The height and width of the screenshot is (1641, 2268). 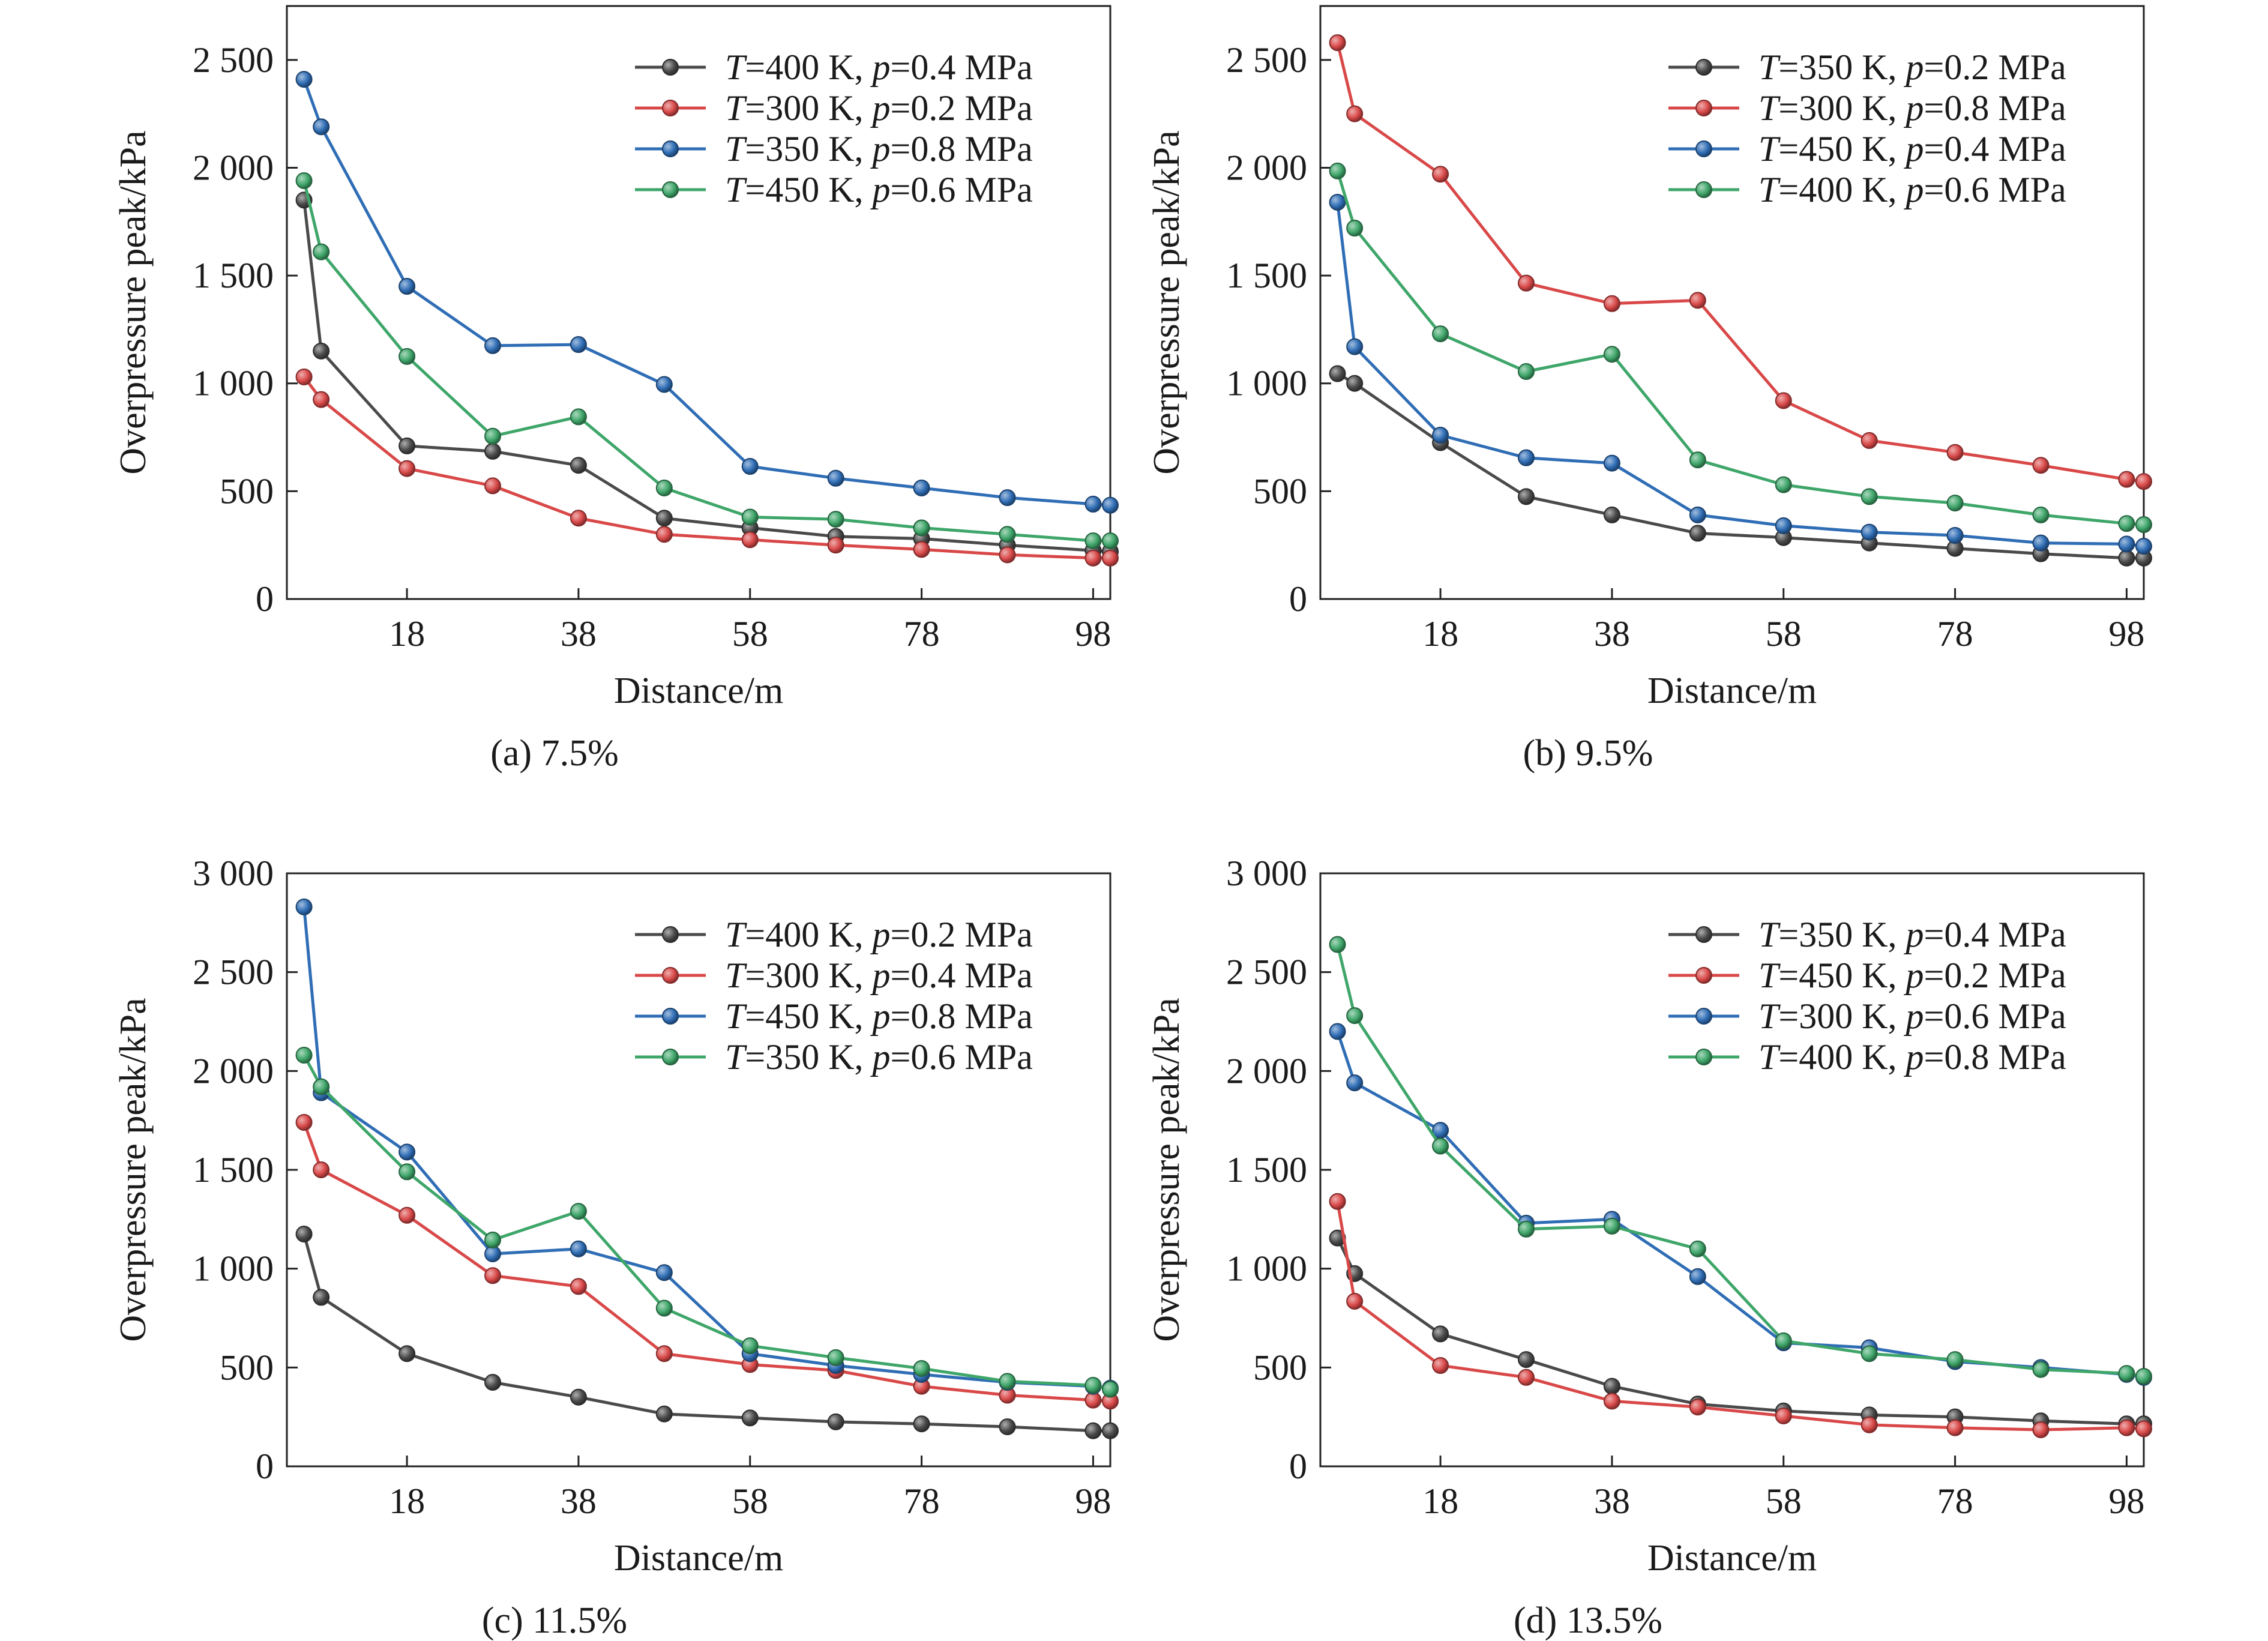 I want to click on y-tick-label: 500, so click(x=1280, y=491).